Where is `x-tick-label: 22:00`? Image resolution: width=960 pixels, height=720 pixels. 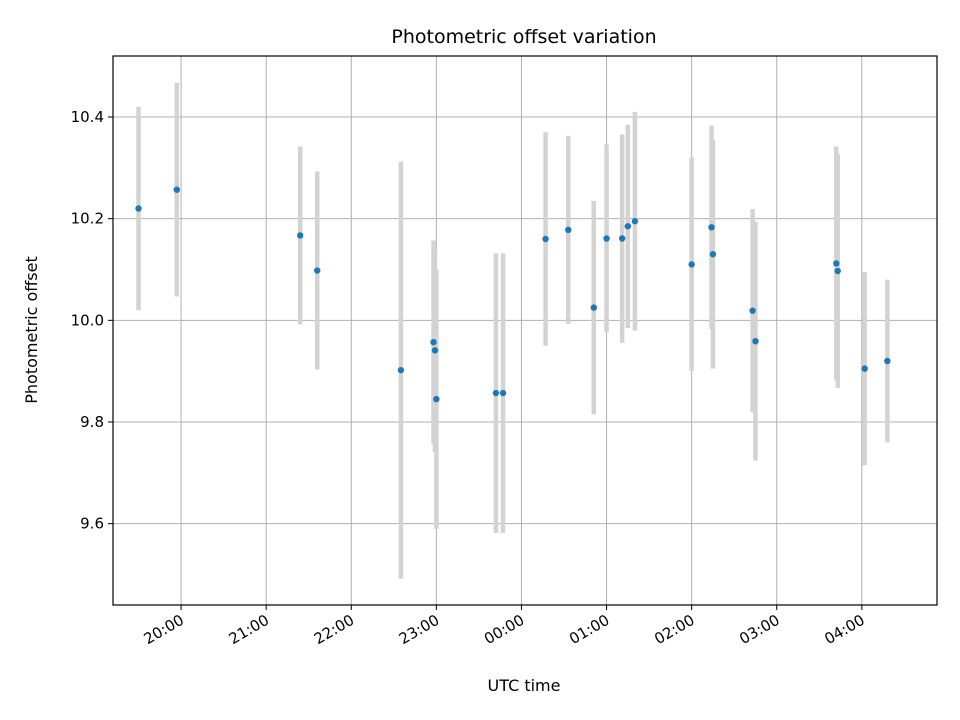
x-tick-label: 22:00 is located at coordinates (334, 629).